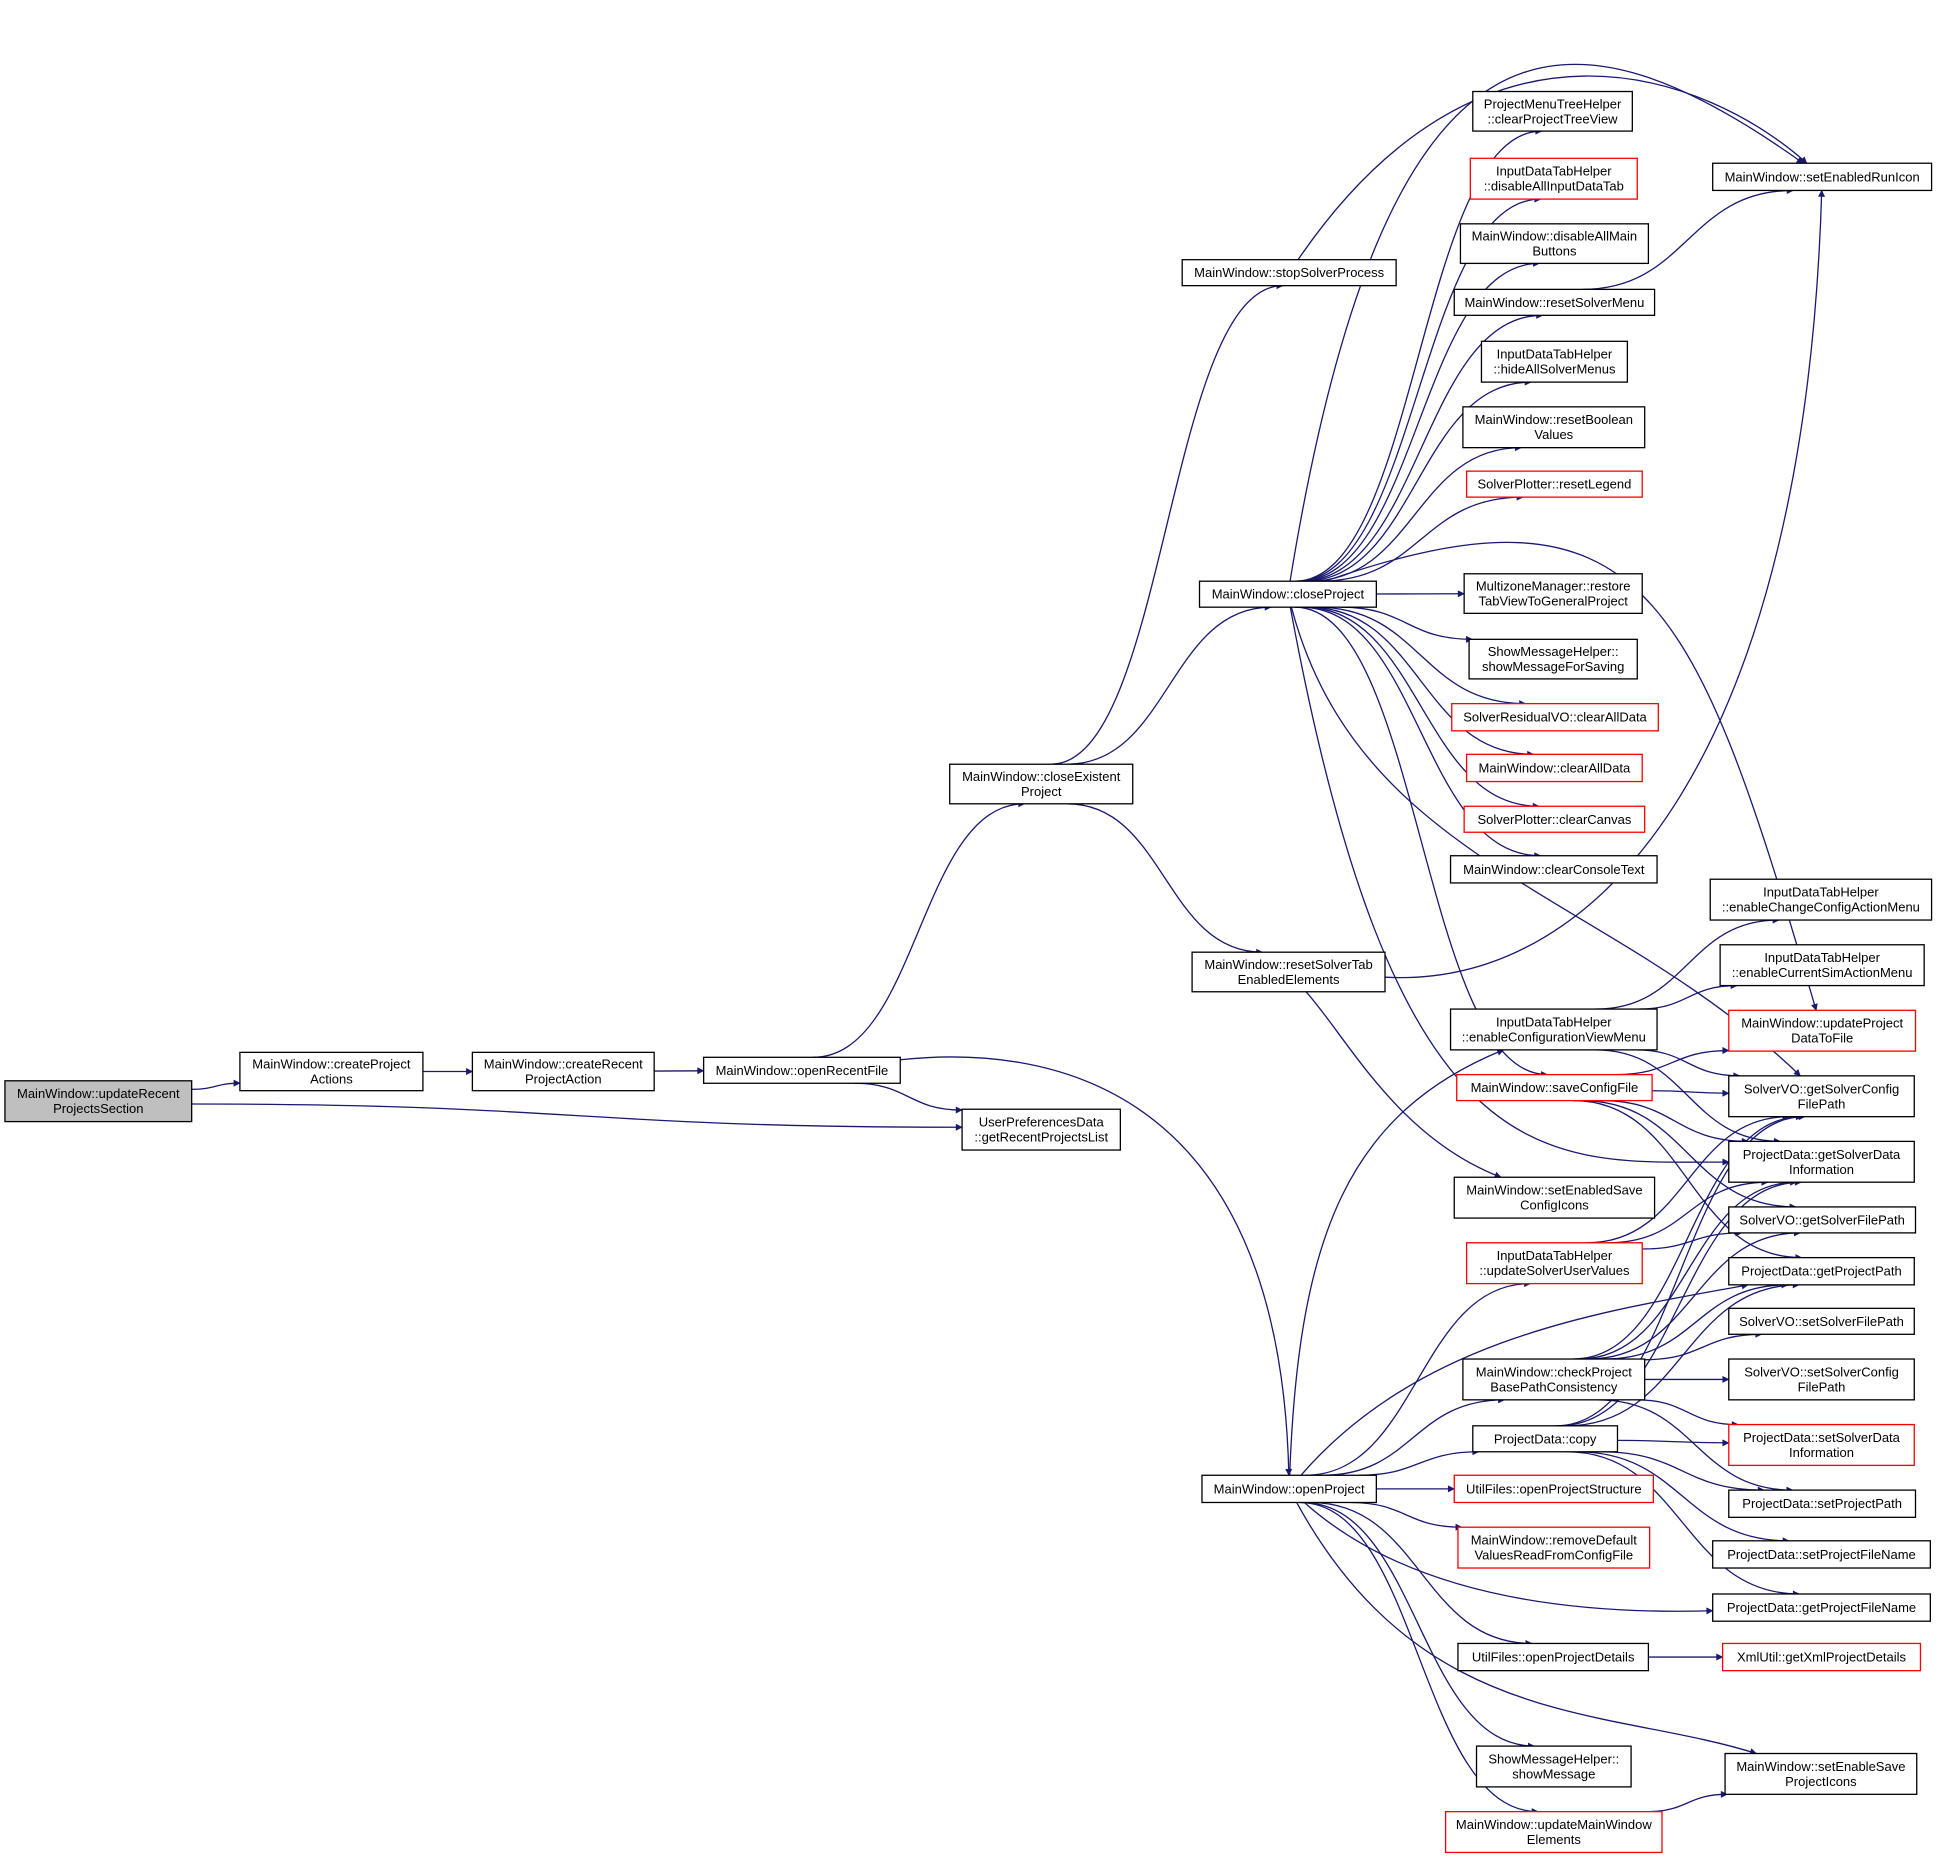 This screenshot has height=1859, width=1939. Describe the element at coordinates (1555, 717) in the screenshot. I see `node-solverResidualClearAllData: SolverResidualVO::clearAllData` at that location.